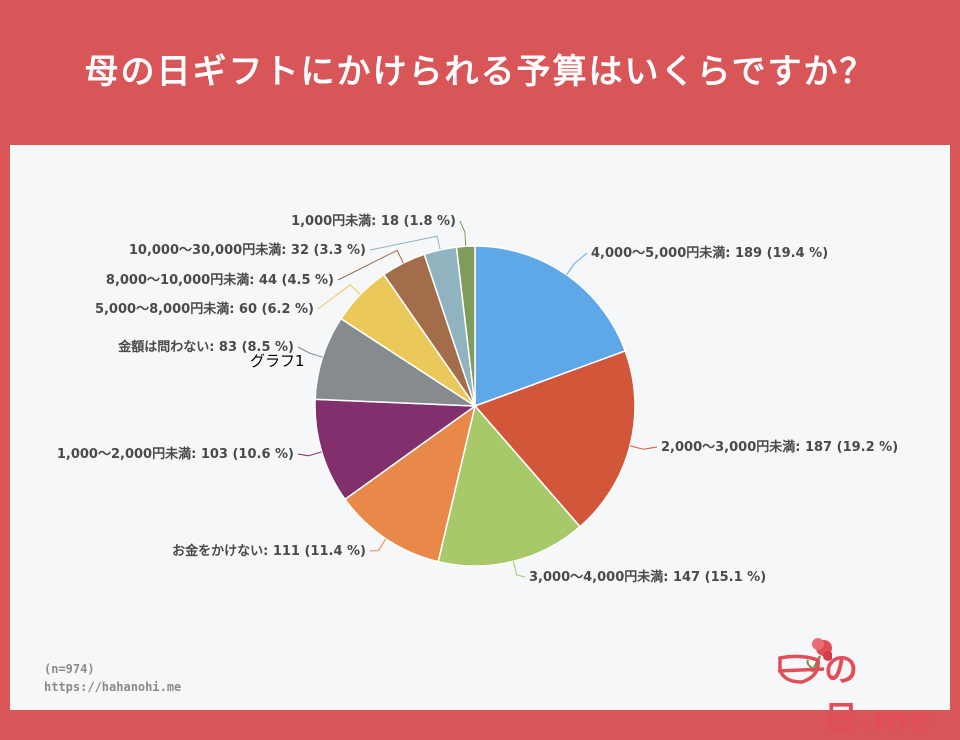 The image size is (960, 740). Describe the element at coordinates (247, 250) in the screenshot. I see `slice-label: 10,000～30,000円未満: 32 (3.3 %)` at that location.